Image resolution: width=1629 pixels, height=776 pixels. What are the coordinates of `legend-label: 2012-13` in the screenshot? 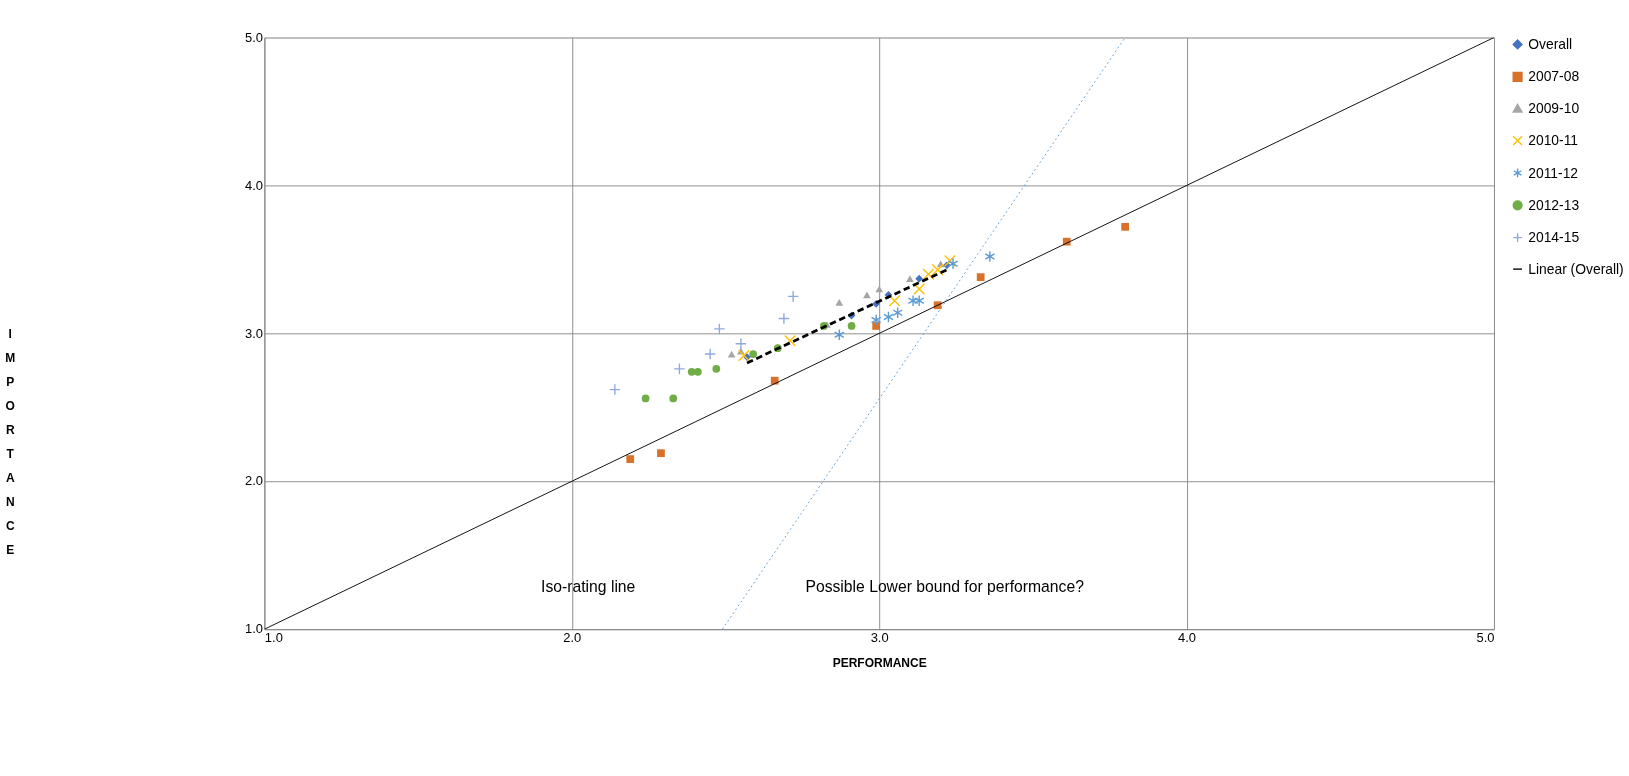 It's located at (1554, 204).